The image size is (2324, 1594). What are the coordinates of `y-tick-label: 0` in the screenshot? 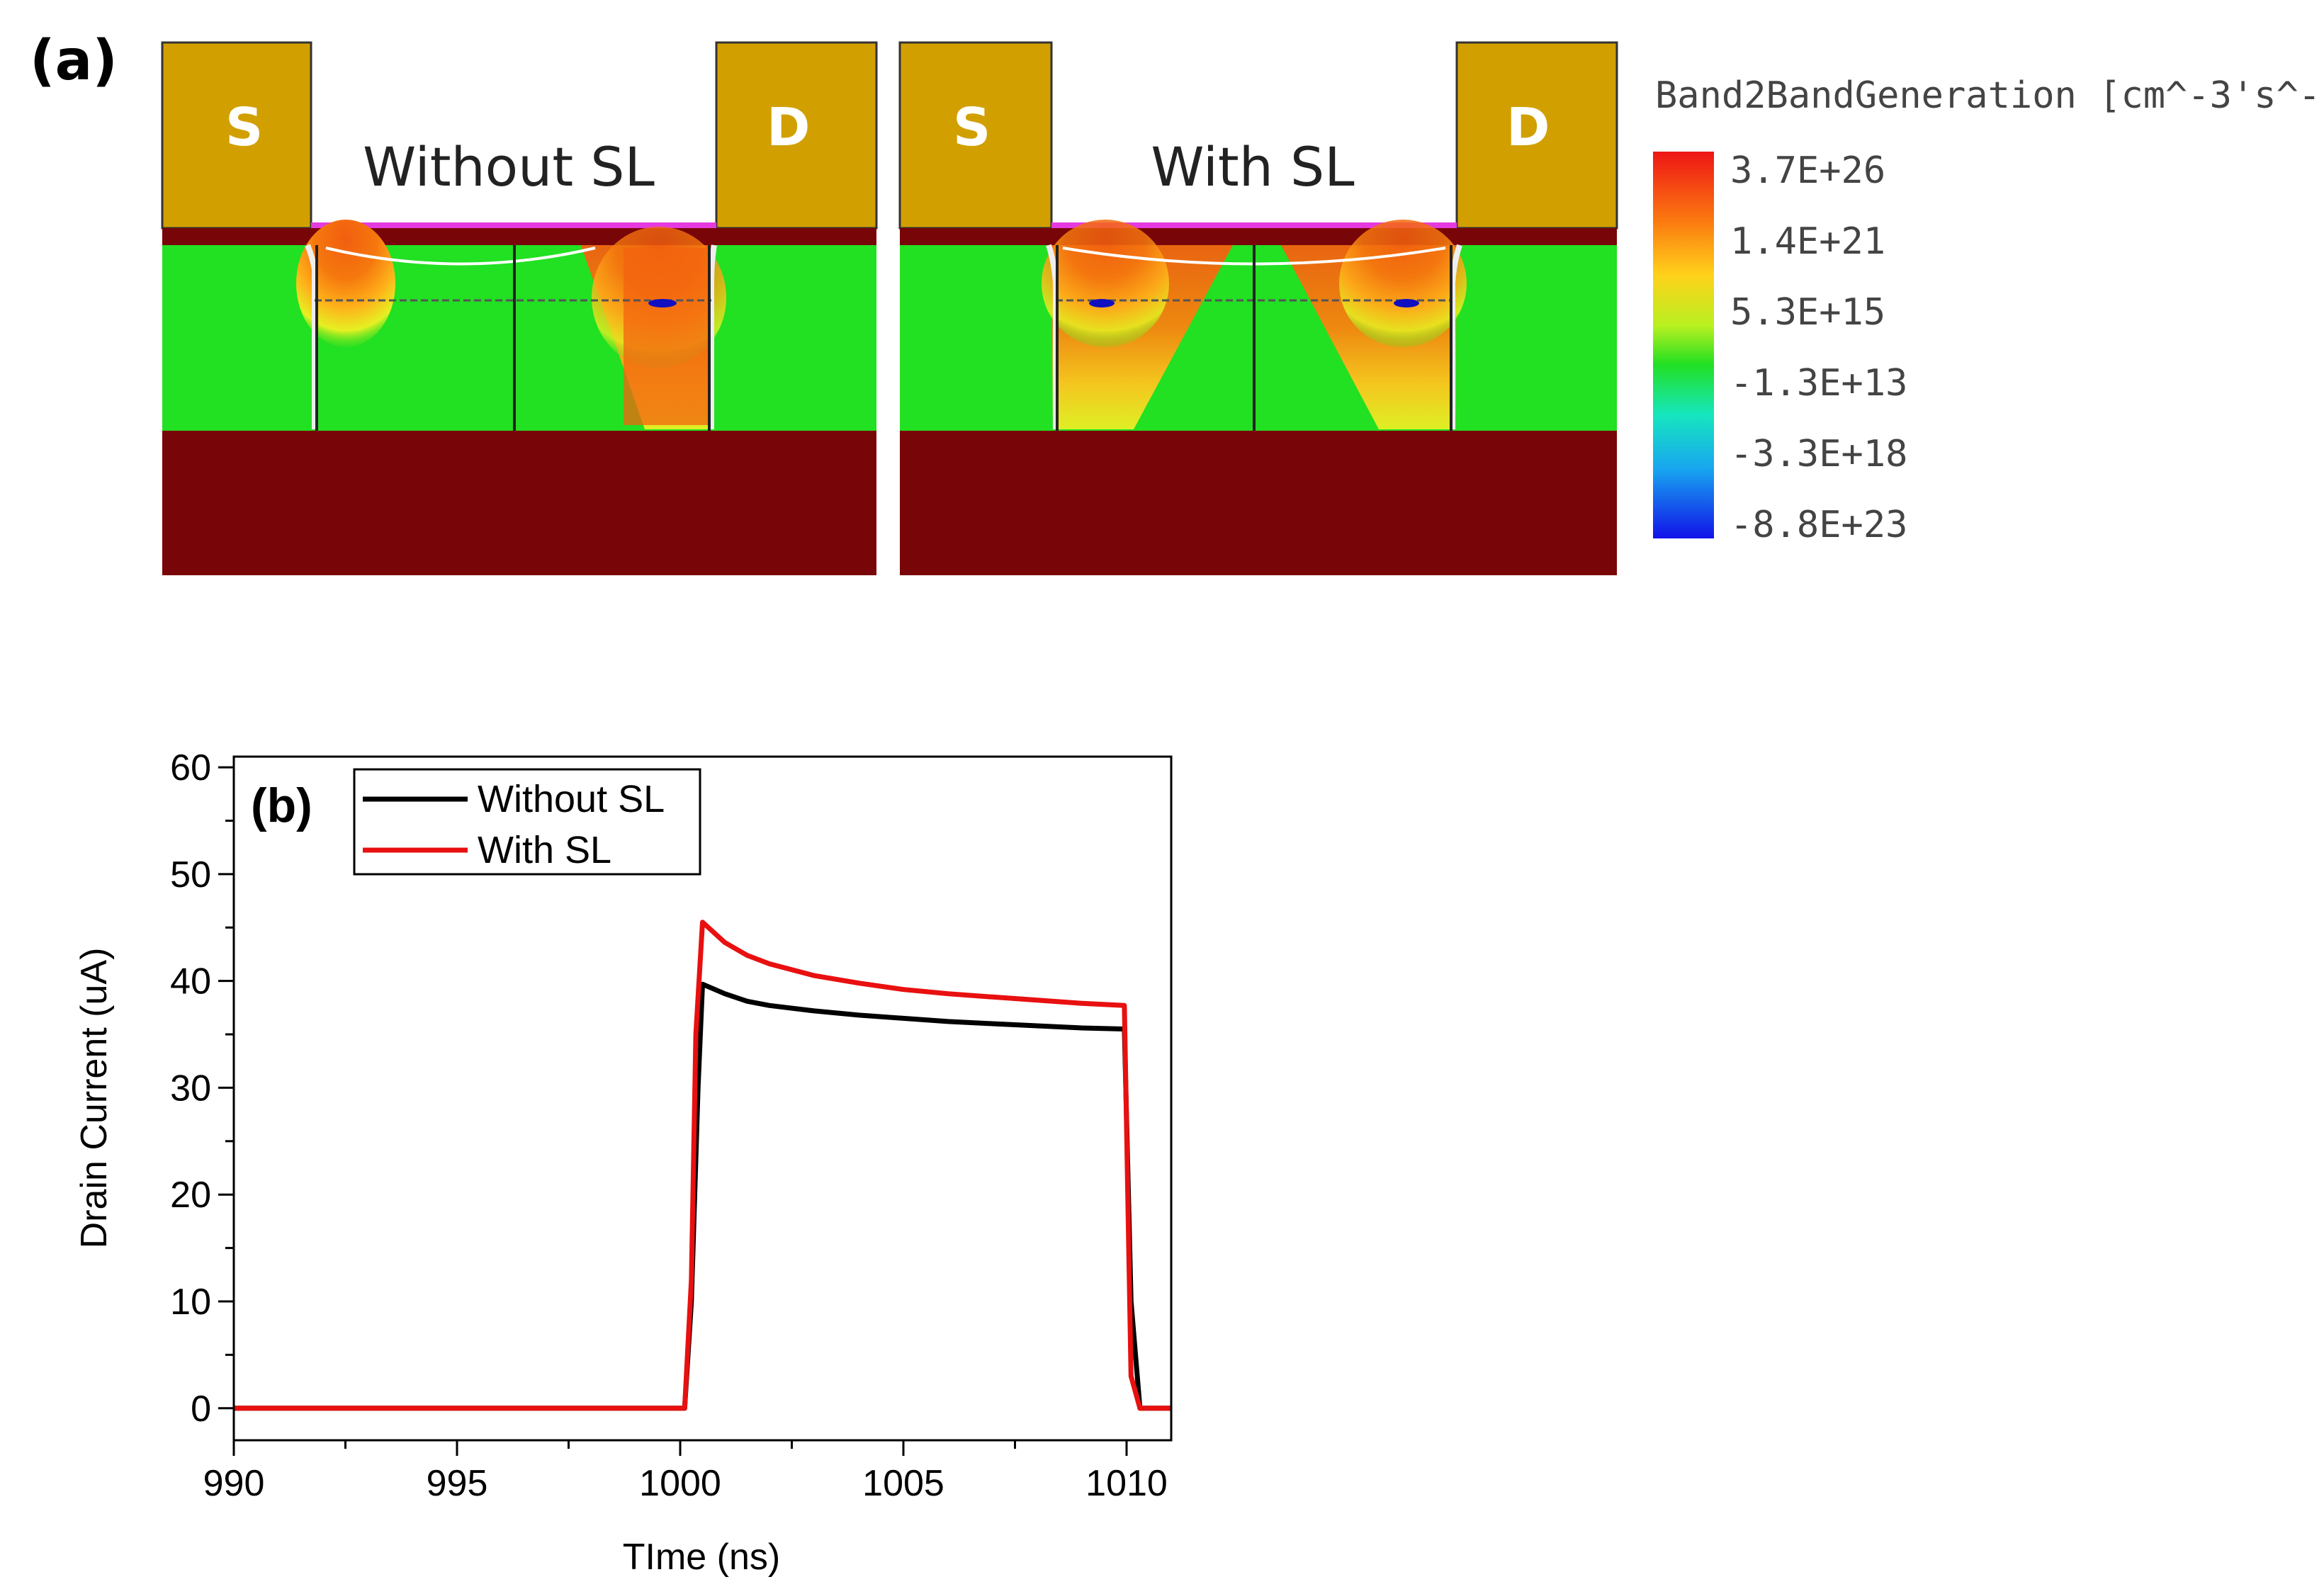 It's located at (201, 1409).